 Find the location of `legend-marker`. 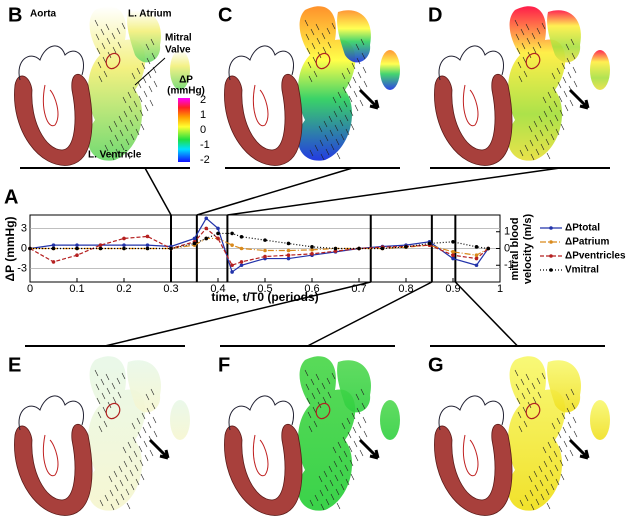

legend-marker is located at coordinates (551, 228).